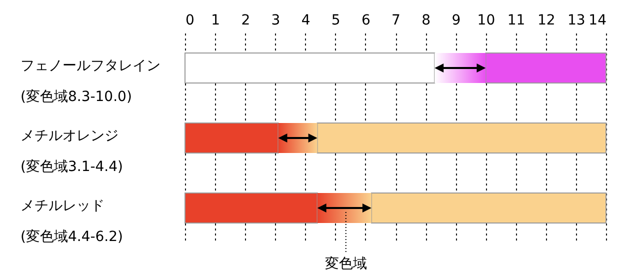 The image size is (640, 279). What do you see at coordinates (335, 20) in the screenshot?
I see `x-tick-label: 5` at bounding box center [335, 20].